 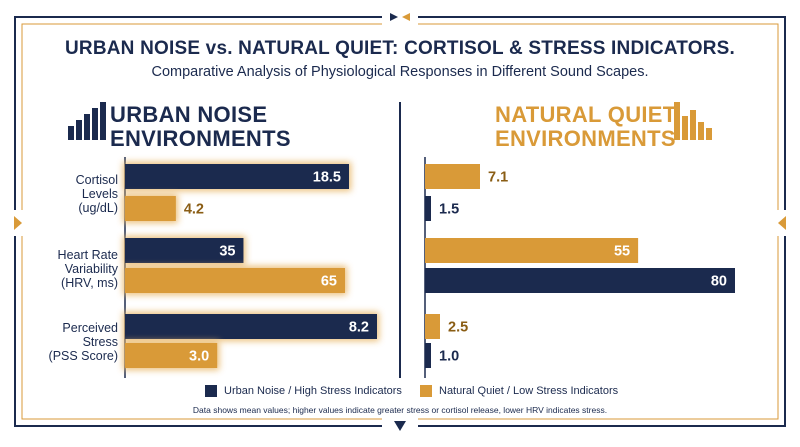 I want to click on bar-value-label: 1.0, so click(x=449, y=357).